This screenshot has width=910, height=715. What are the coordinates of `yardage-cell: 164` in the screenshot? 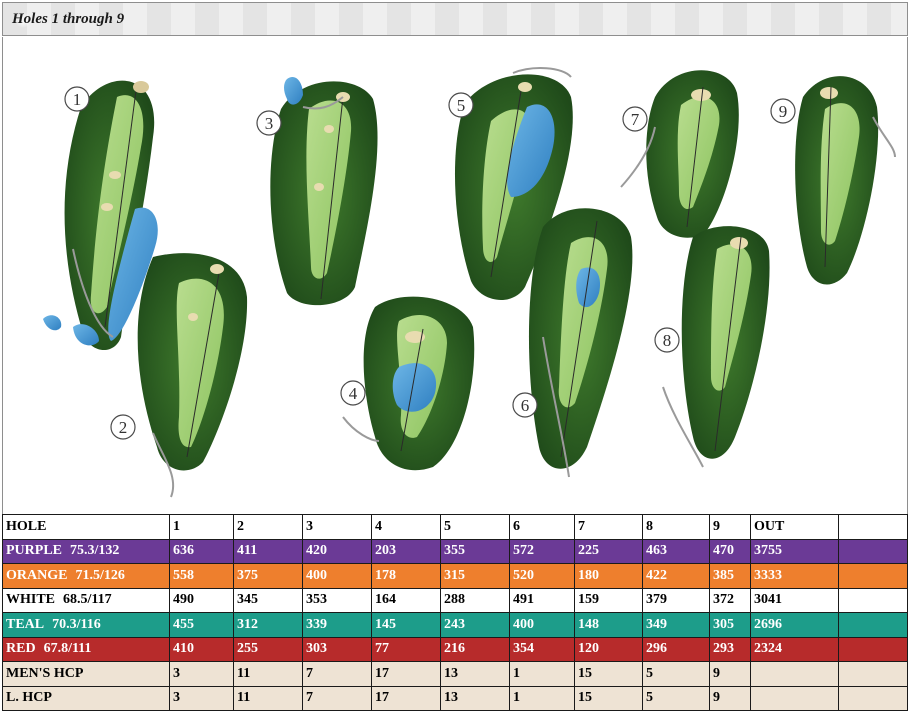 It's located at (406, 600).